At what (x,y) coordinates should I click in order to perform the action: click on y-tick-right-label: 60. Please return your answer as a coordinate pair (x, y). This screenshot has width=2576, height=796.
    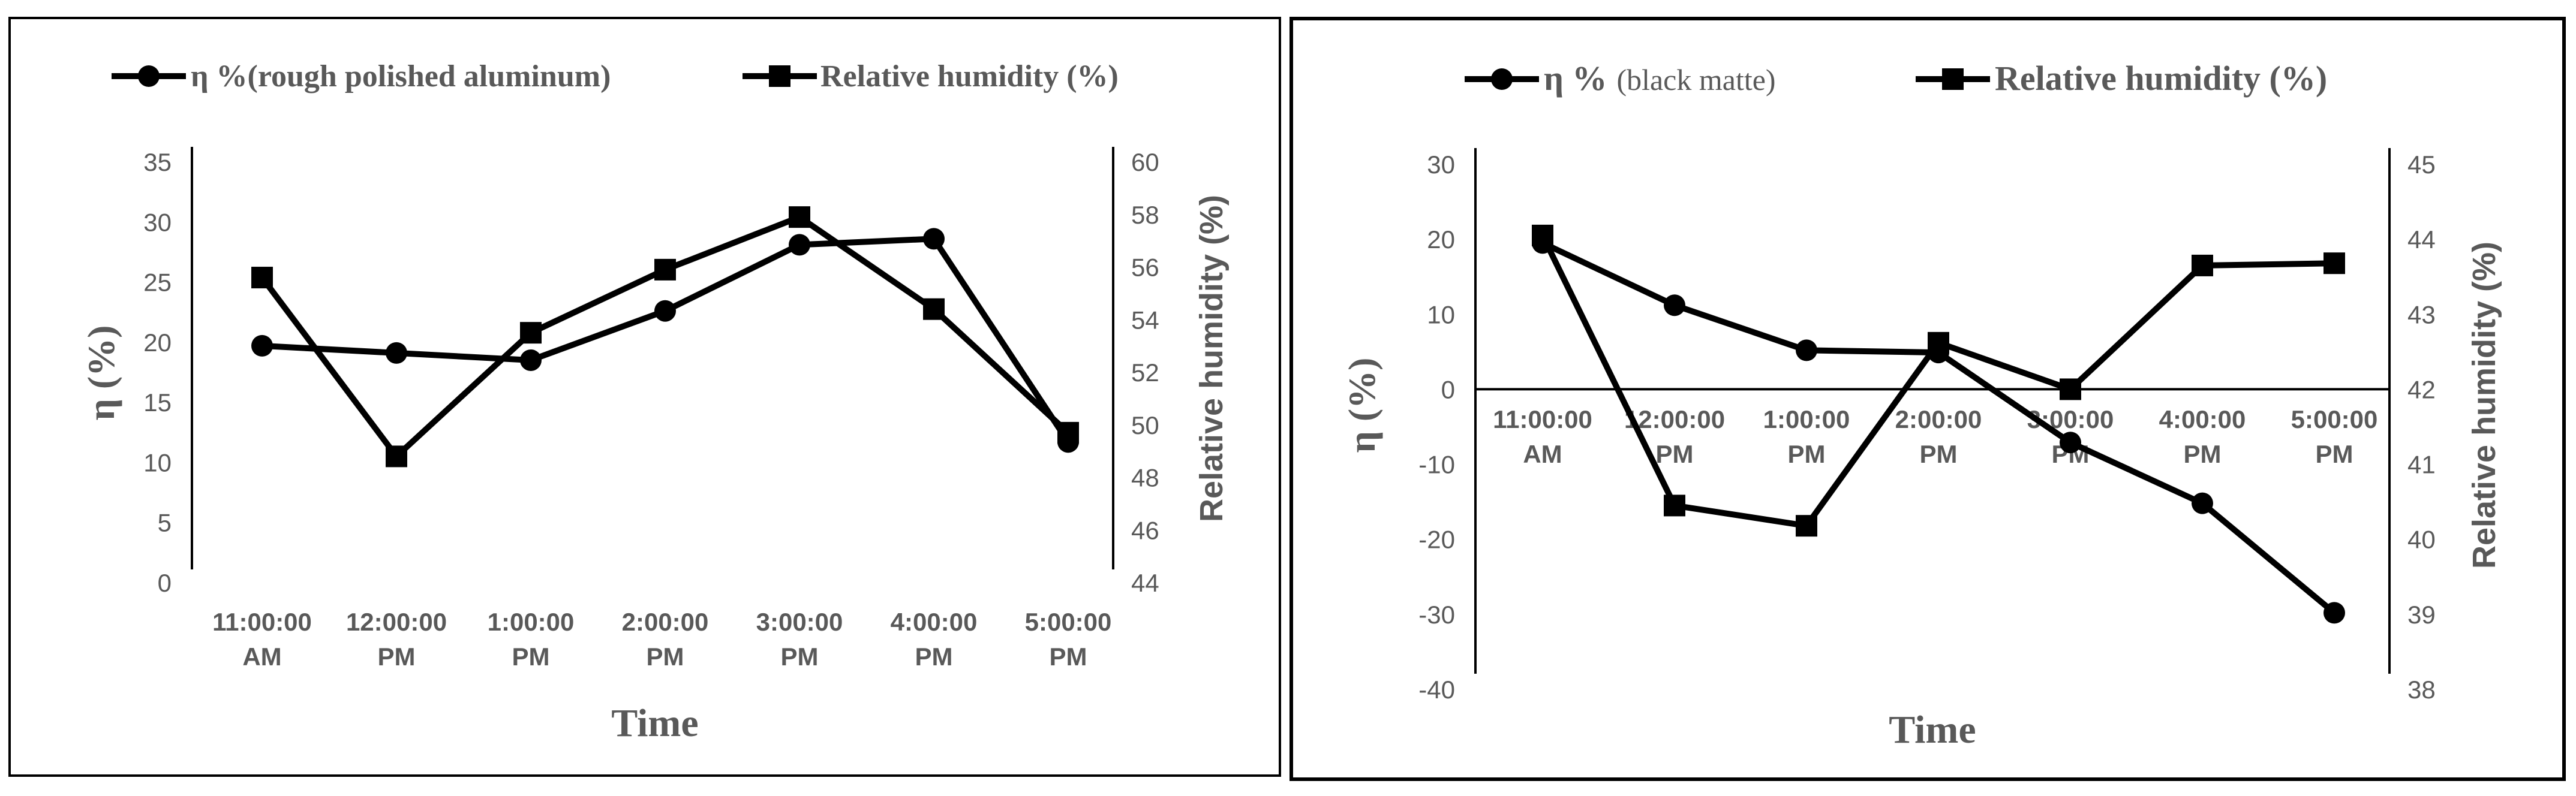
    Looking at the image, I should click on (1145, 162).